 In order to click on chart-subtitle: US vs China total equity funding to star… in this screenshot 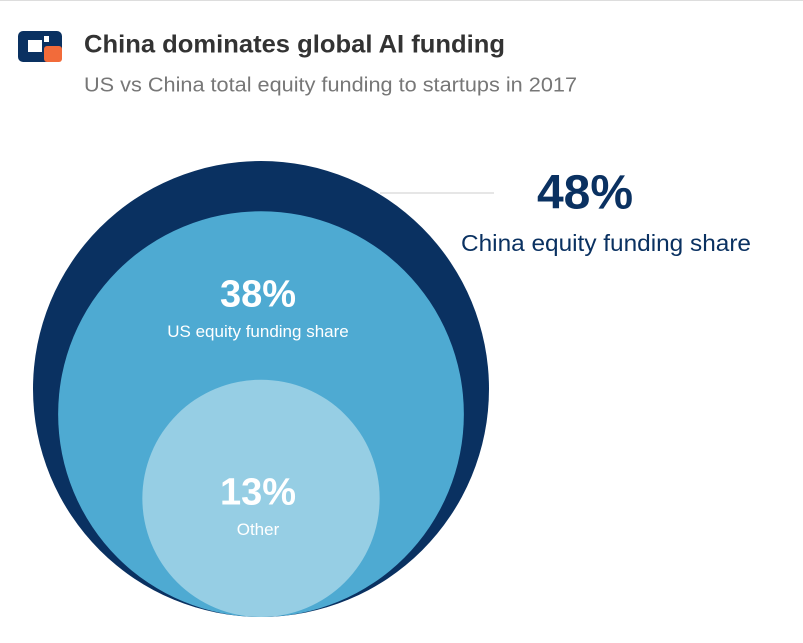, I will do `click(330, 85)`.